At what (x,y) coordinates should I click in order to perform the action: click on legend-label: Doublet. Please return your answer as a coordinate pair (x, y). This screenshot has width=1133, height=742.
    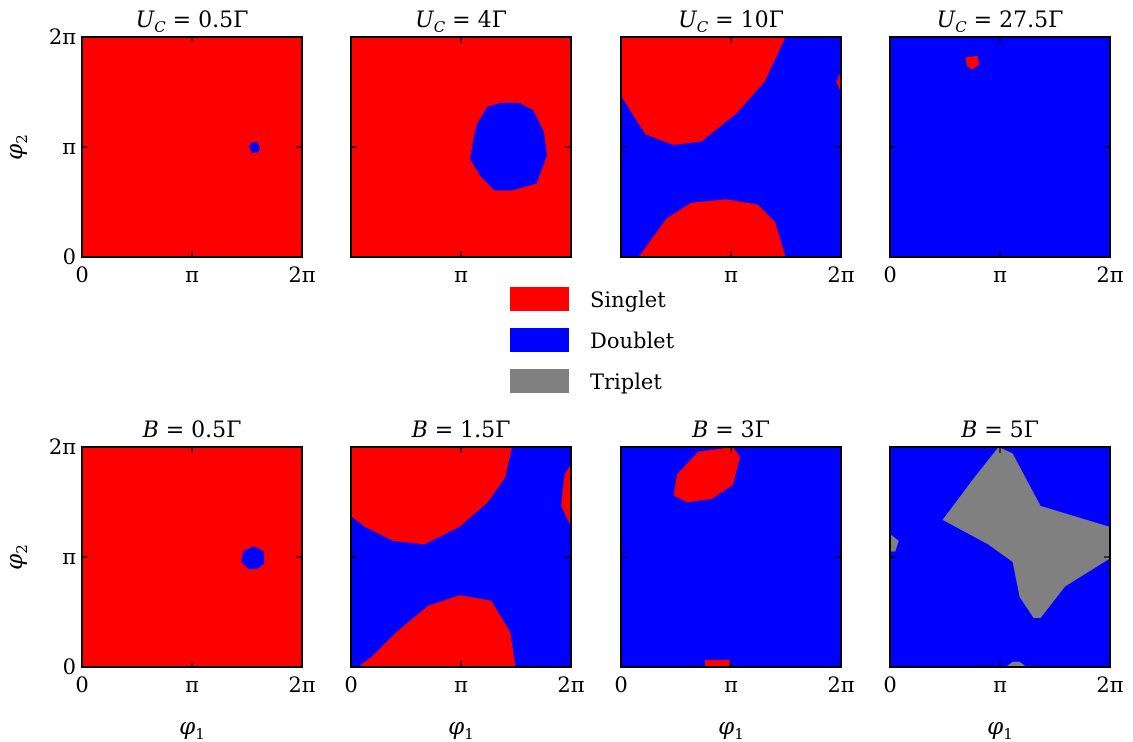
    Looking at the image, I should click on (632, 341).